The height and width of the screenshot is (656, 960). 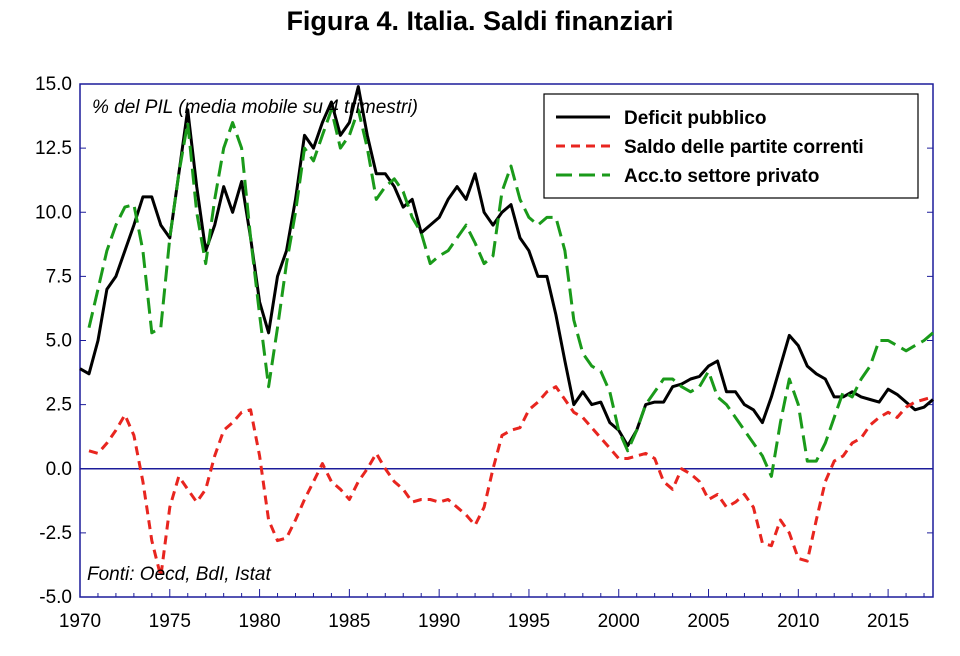 I want to click on y-tick-label: 2.5, so click(x=59, y=405).